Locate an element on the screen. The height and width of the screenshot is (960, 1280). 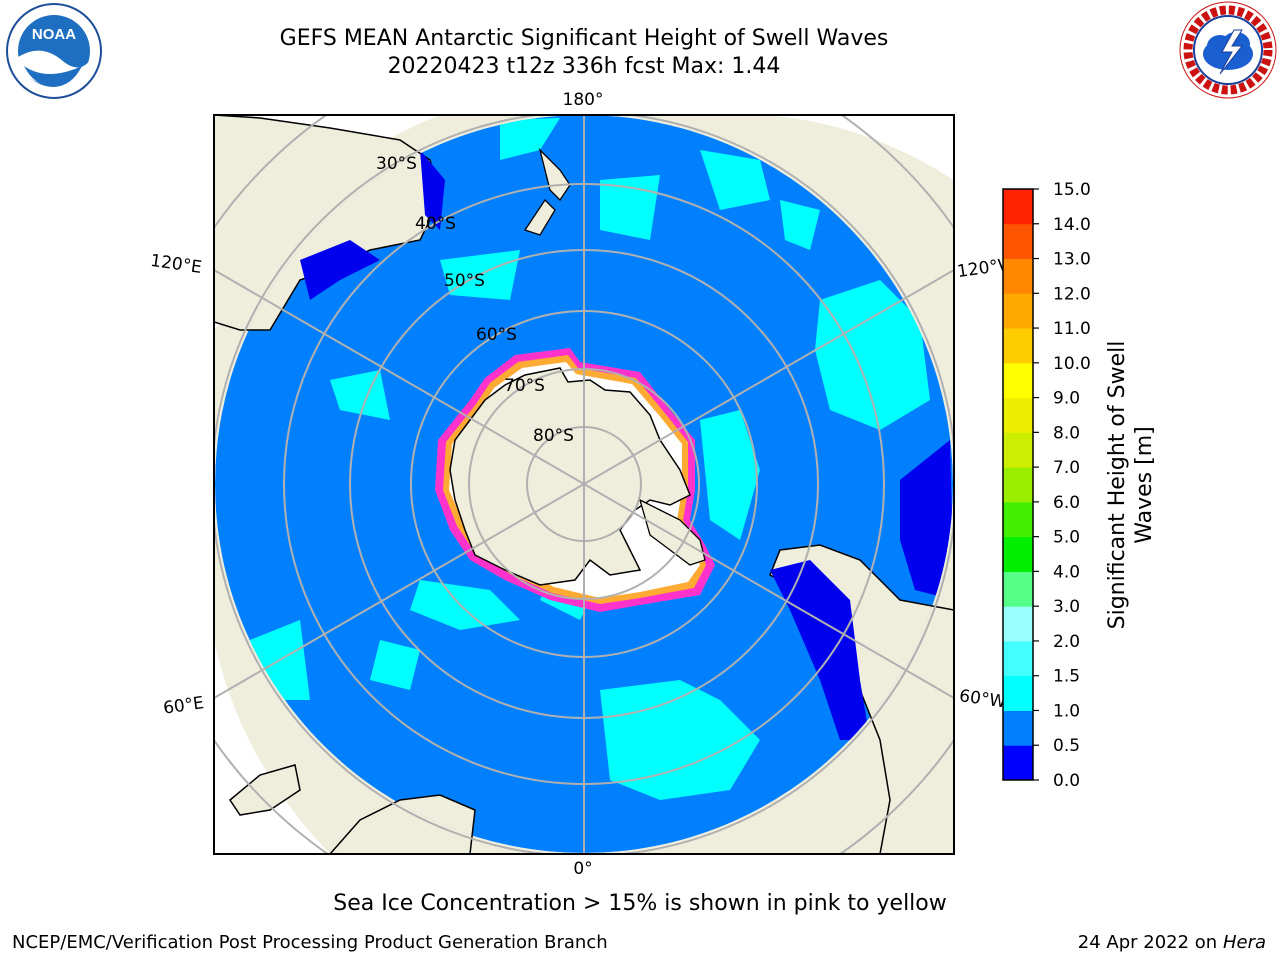
lon-label-120e: 120°E is located at coordinates (176, 264).